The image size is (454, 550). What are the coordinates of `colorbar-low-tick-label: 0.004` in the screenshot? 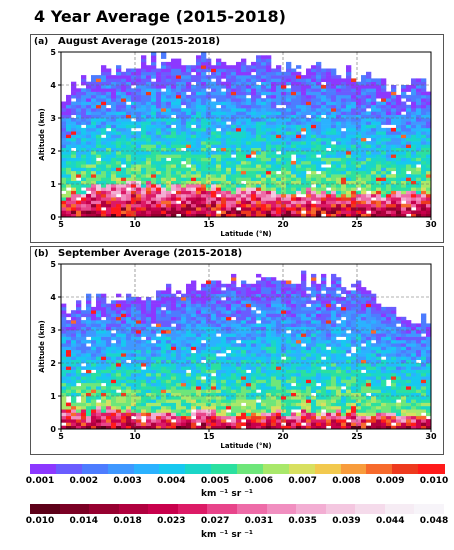 It's located at (171, 481).